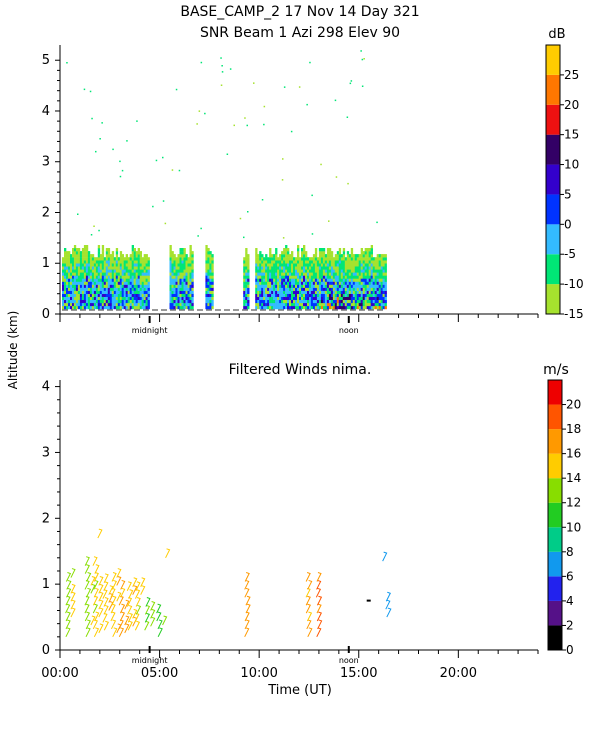 Image resolution: width=600 pixels, height=750 pixels. Describe the element at coordinates (299, 654) in the screenshot. I see `wind-x-ticks` at that location.